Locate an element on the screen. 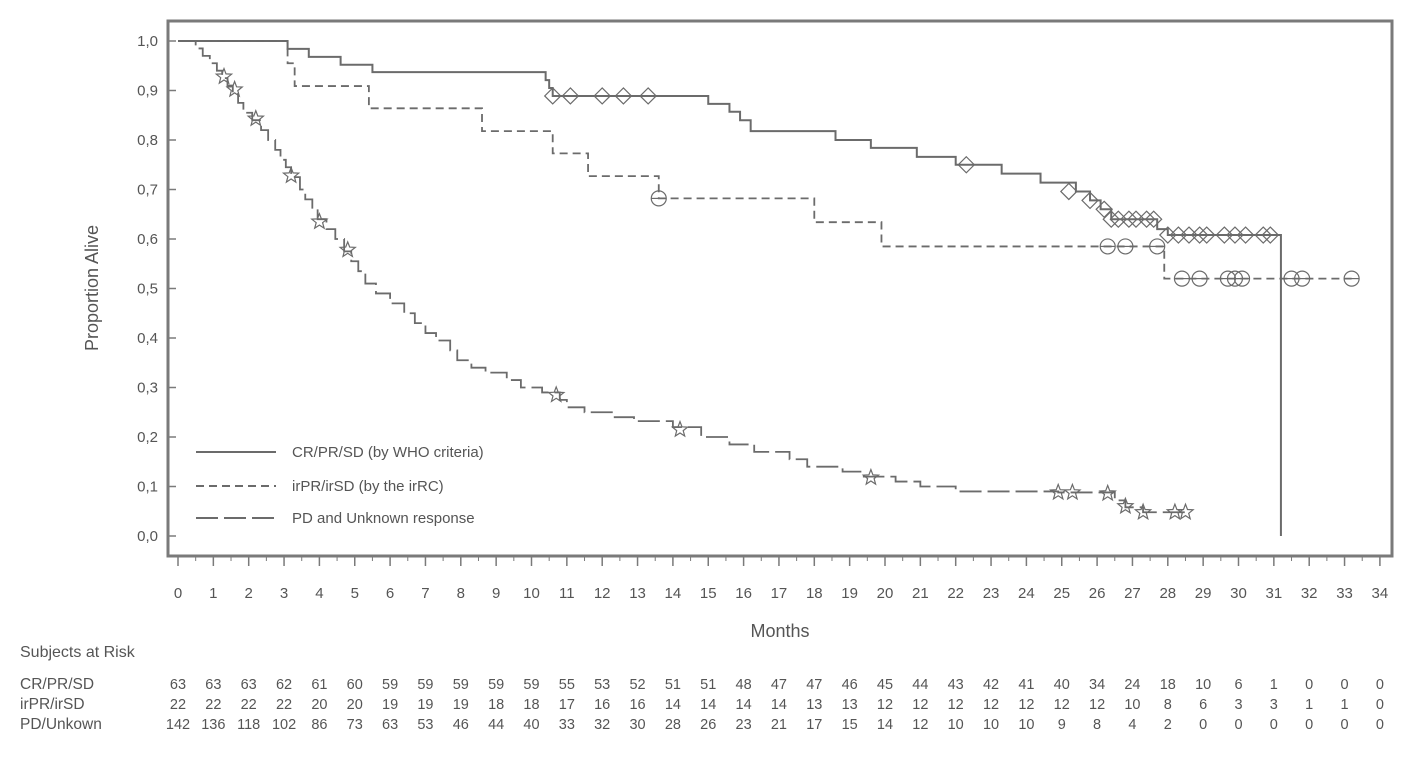 The image size is (1413, 758). risk-cell: 21 is located at coordinates (779, 725).